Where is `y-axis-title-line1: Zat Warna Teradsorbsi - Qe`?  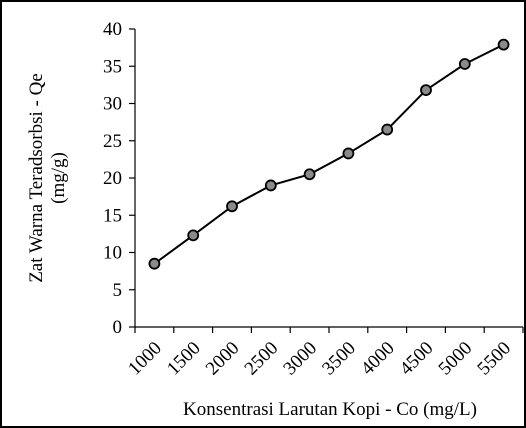 y-axis-title-line1: Zat Warna Teradsorbsi - Qe is located at coordinates (36, 178).